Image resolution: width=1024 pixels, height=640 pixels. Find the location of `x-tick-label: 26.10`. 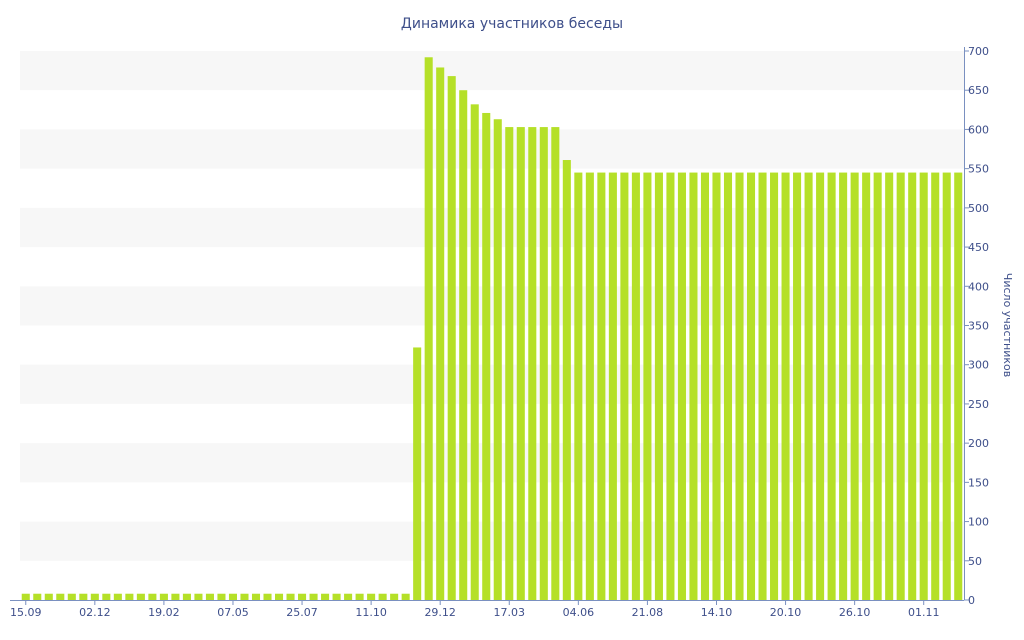

x-tick-label: 26.10 is located at coordinates (855, 612).